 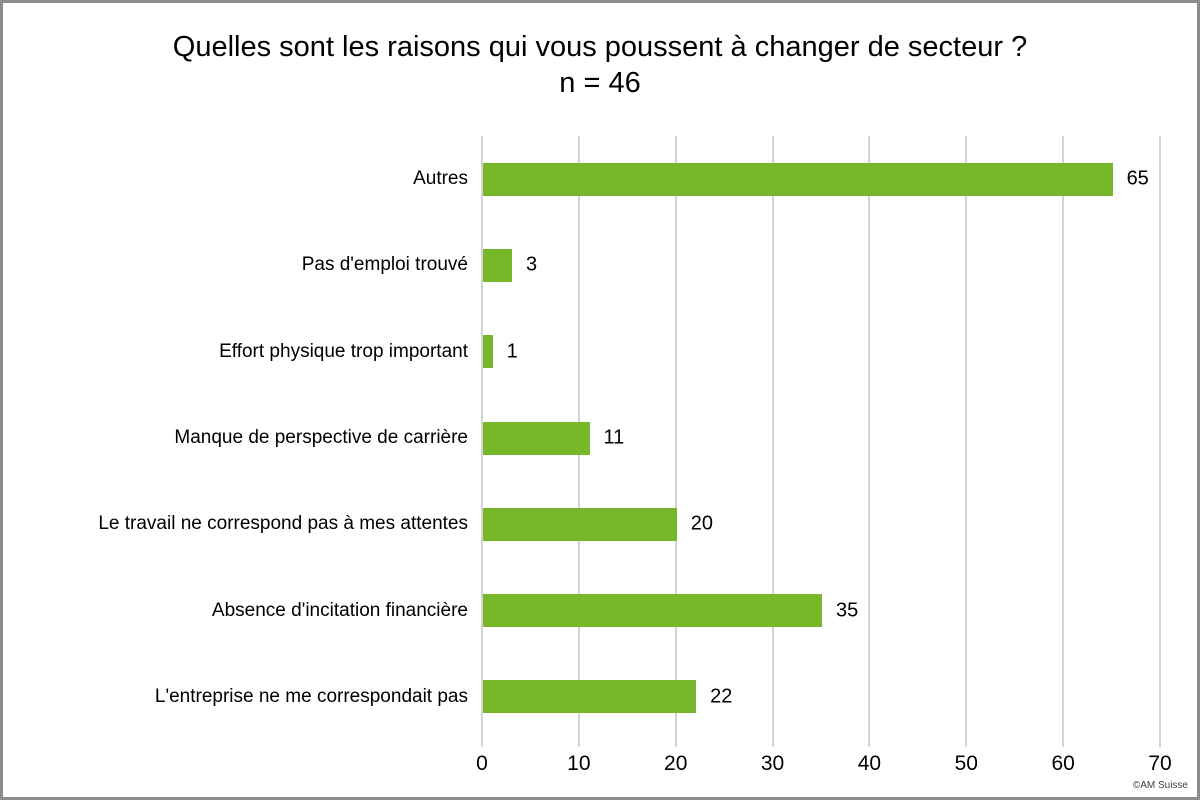 What do you see at coordinates (532, 264) in the screenshot?
I see `bar-value-label: 3` at bounding box center [532, 264].